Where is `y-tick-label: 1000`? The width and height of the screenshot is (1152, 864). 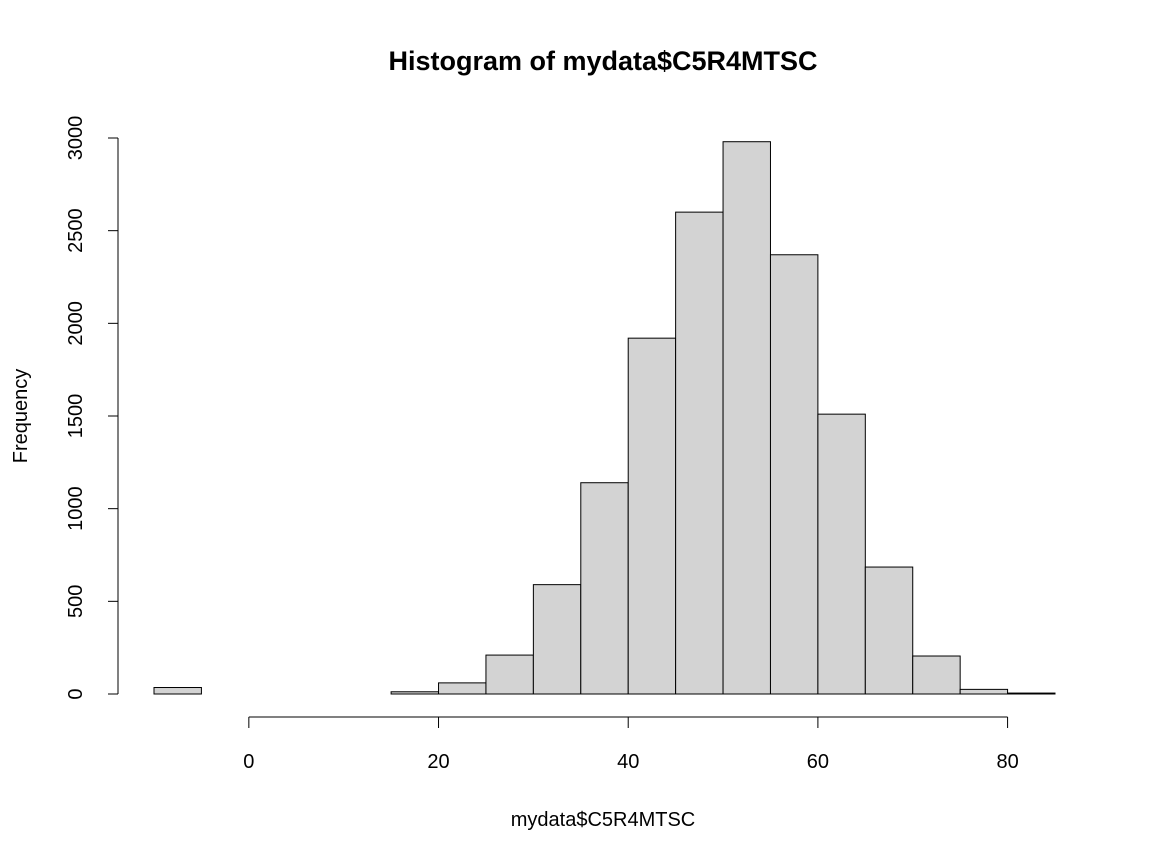
y-tick-label: 1000 is located at coordinates (76, 508).